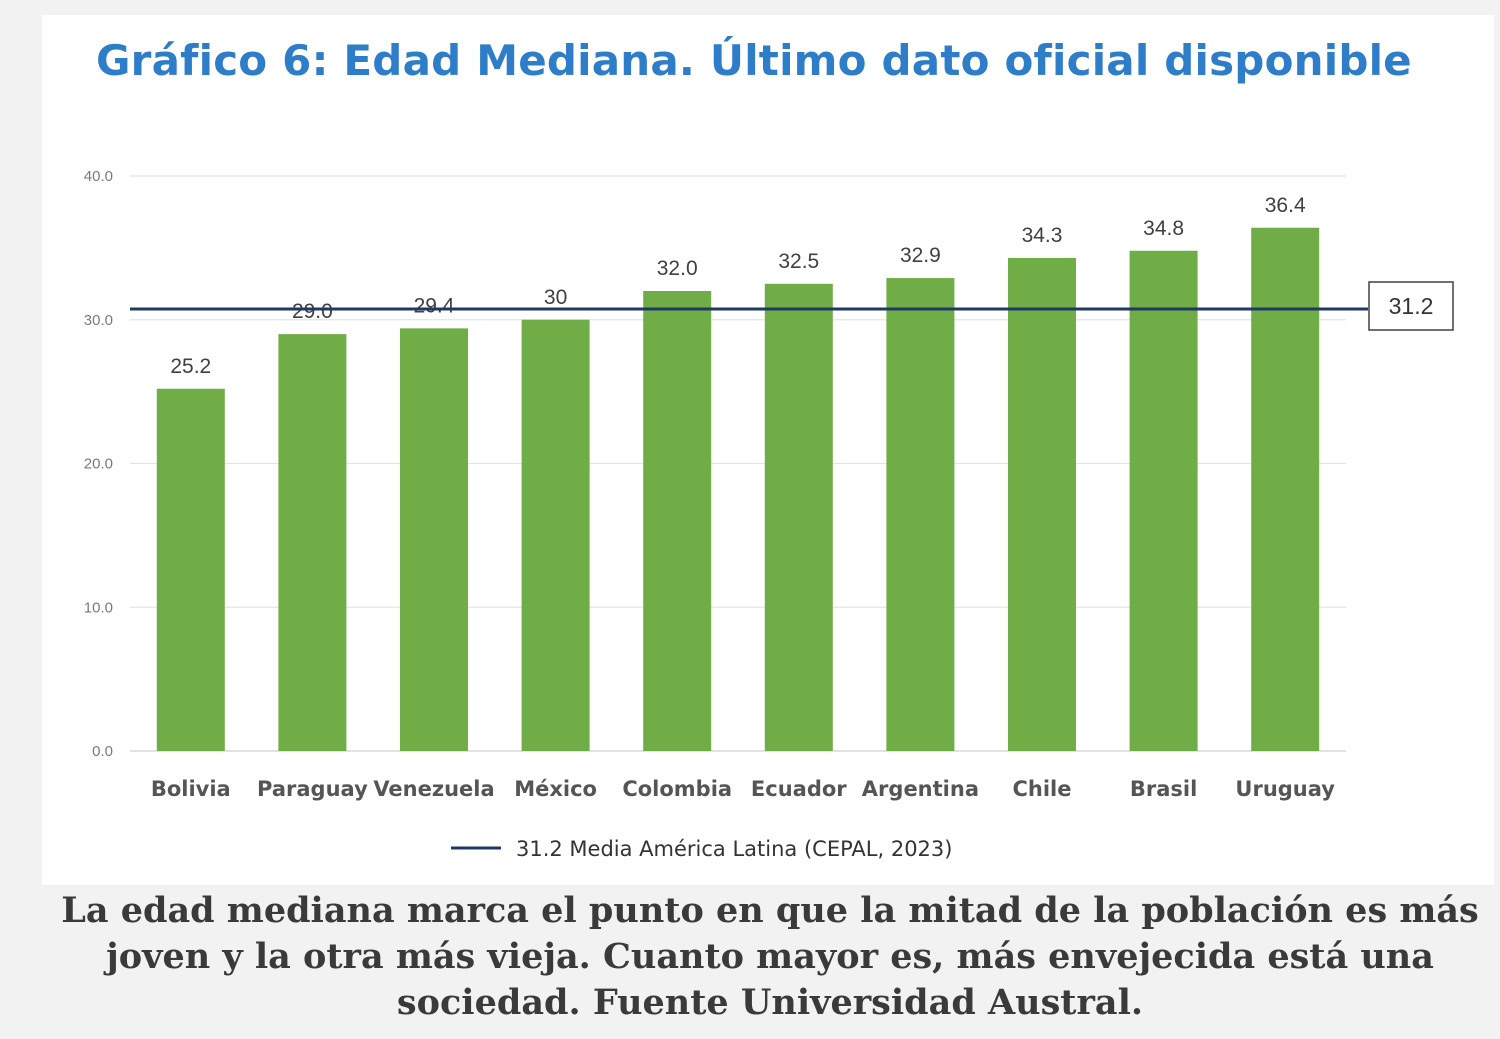  I want to click on x-tick-label: Argentina, so click(920, 789).